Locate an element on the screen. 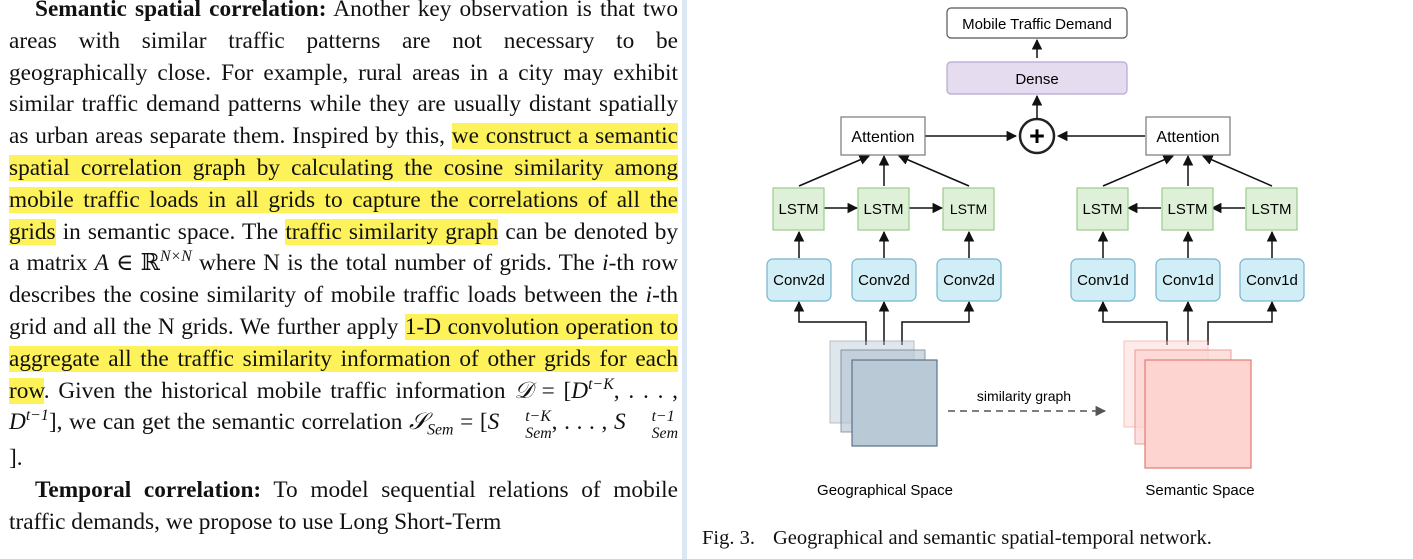 This screenshot has width=1413, height=559. math-supsub: t−1 Sem is located at coordinates (652, 426).